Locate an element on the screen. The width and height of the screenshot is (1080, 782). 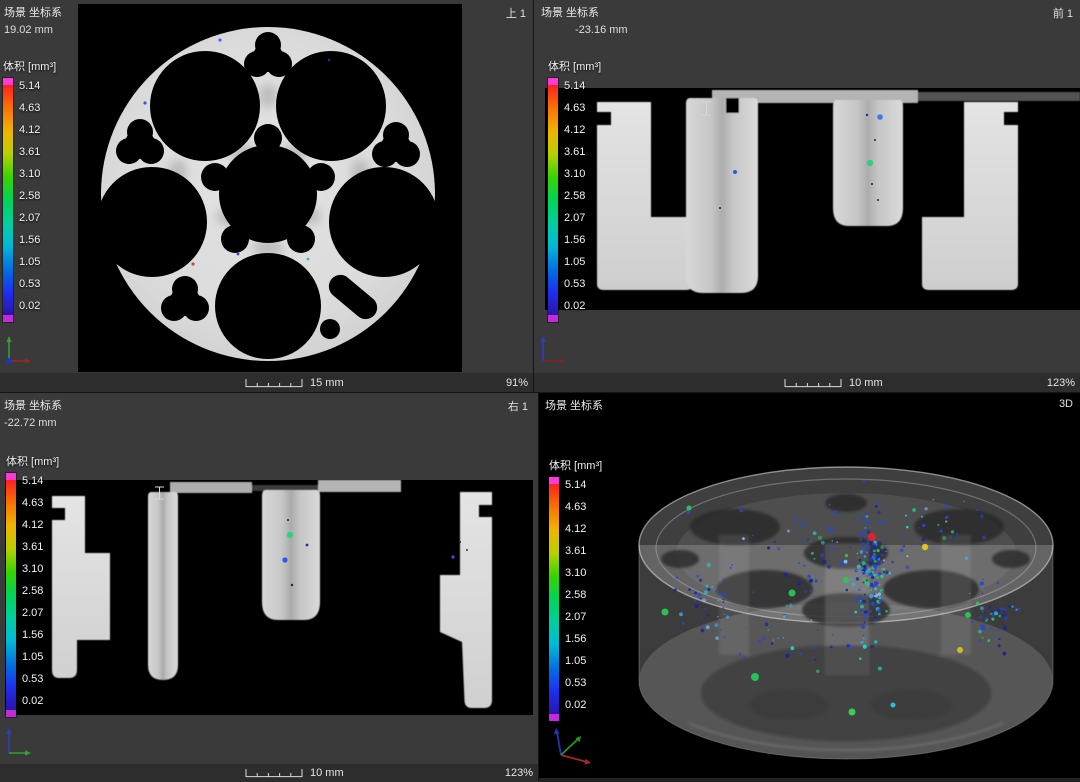
left-rim-section is located at coordinates (81, 587).